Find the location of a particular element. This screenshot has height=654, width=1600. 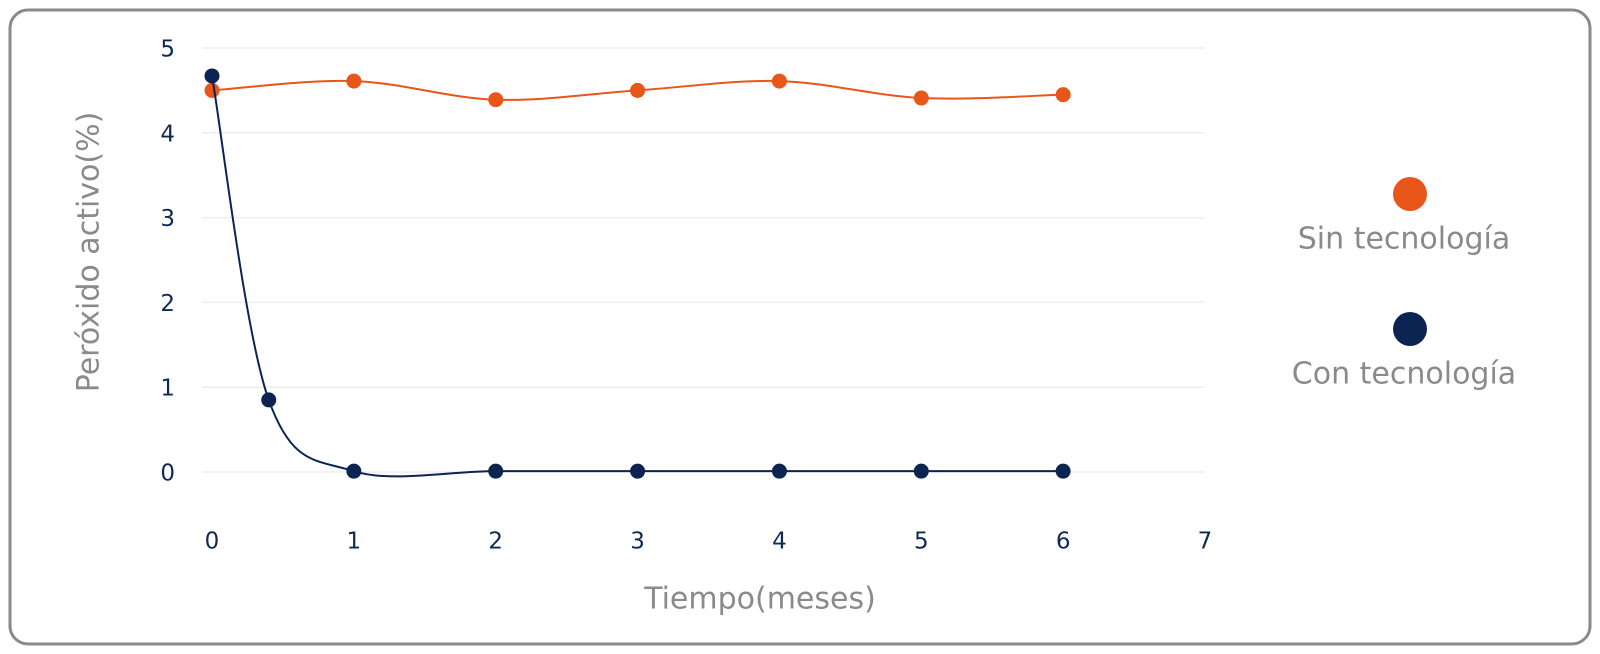

y-tick-label: 1 is located at coordinates (167, 389).